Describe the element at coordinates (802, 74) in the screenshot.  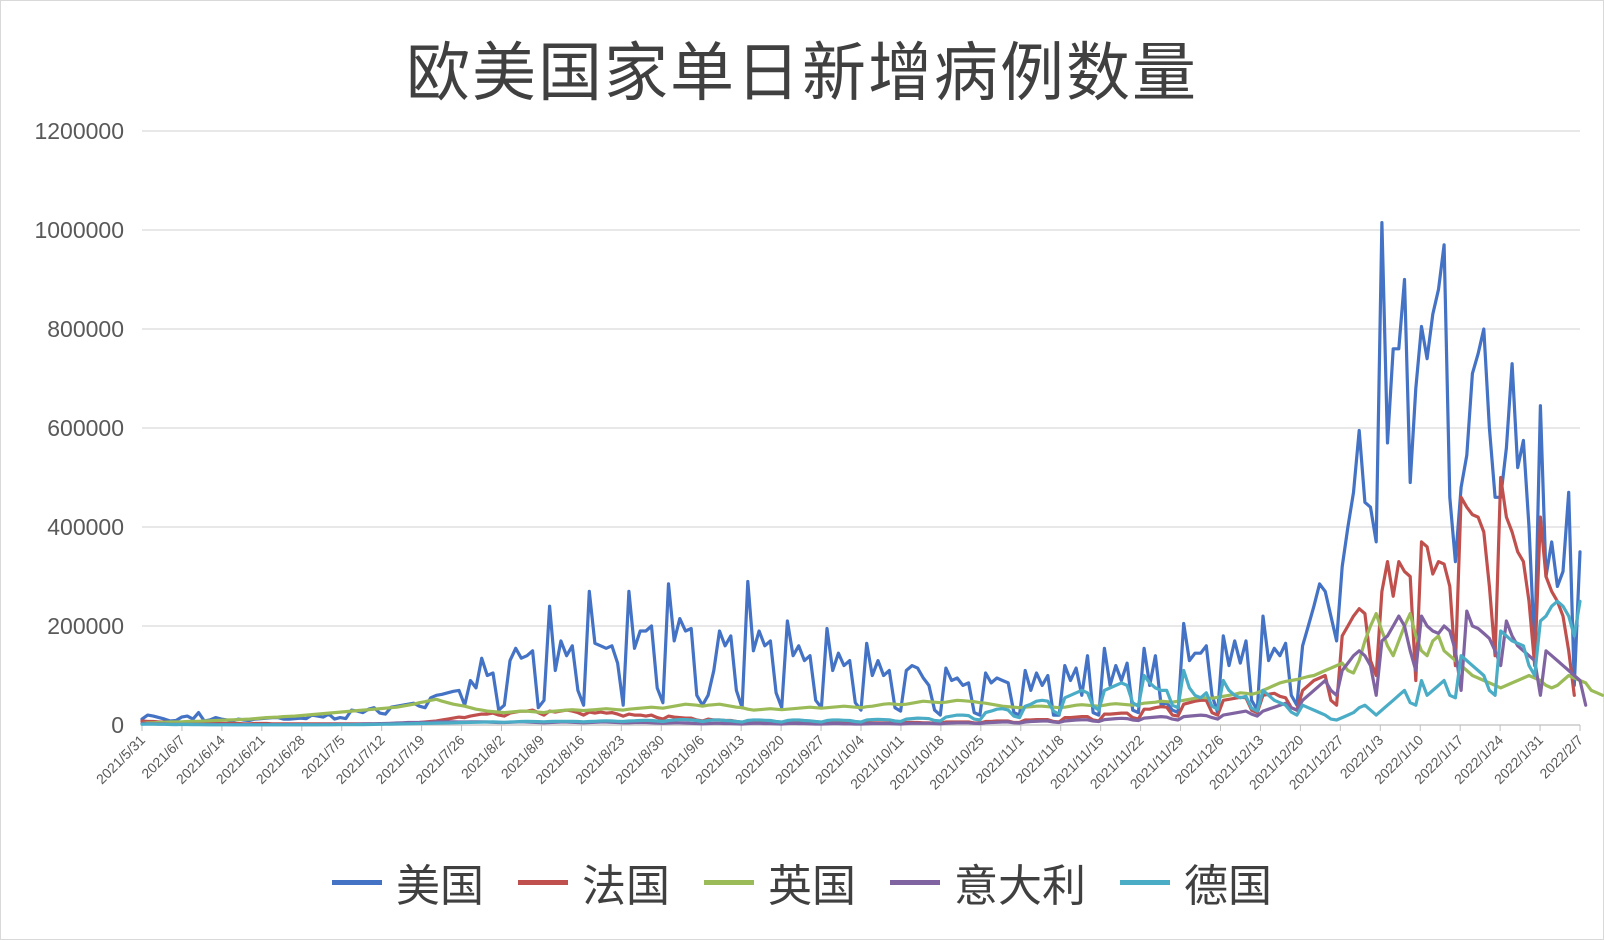
I see `chart-title: 欧美国家单日新增病例数量` at that location.